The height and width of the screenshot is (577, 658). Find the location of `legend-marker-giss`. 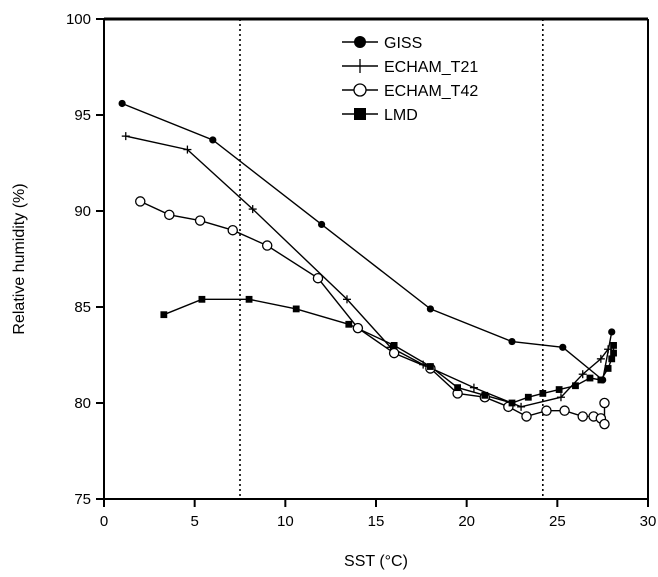

legend-marker-giss is located at coordinates (360, 42).